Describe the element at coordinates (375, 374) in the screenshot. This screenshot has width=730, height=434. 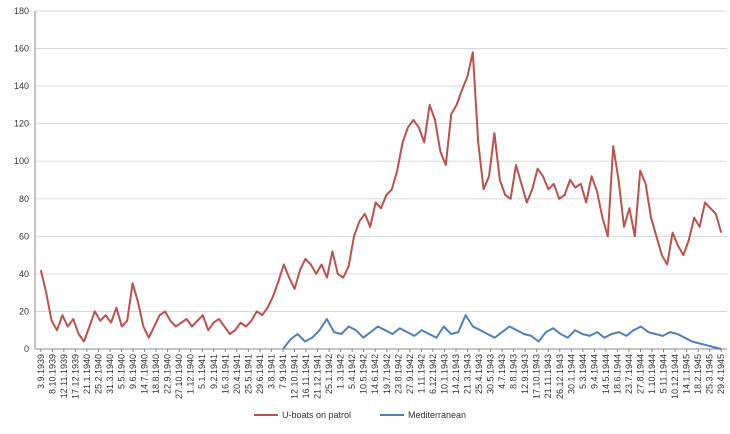
I see `x-tick-label: 14.6.1942` at that location.